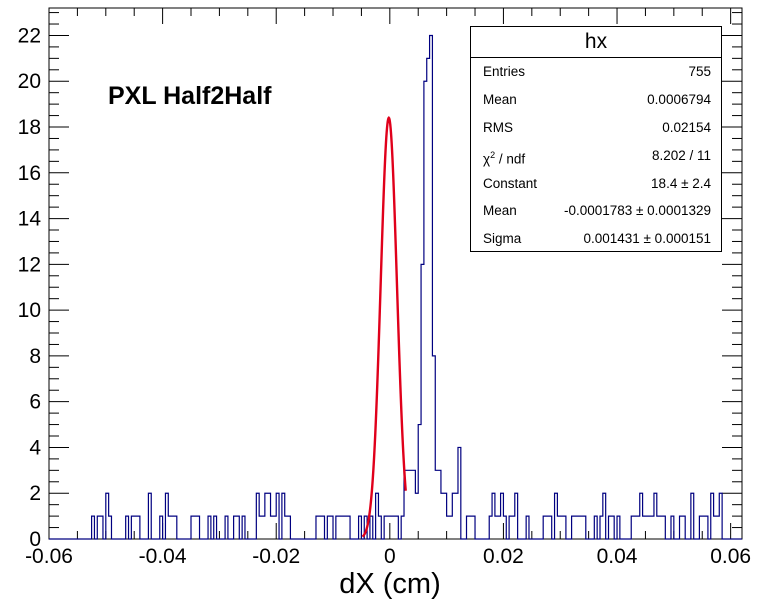 The height and width of the screenshot is (605, 765). Describe the element at coordinates (29, 310) in the screenshot. I see `y-tick-label: 10` at that location.